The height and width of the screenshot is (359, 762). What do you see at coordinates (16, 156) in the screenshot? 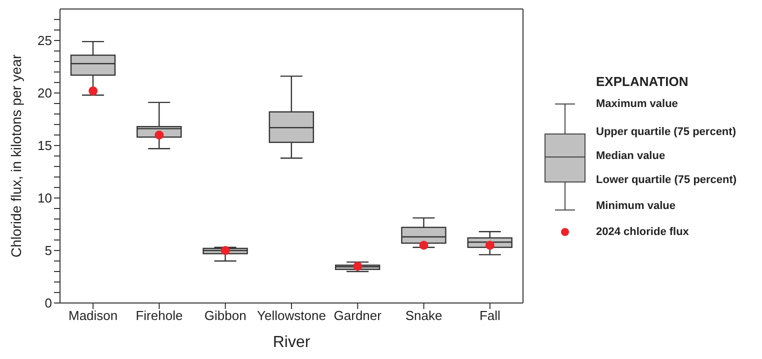
I see `y-axis-title: Chloride flux, in kilotons per year` at bounding box center [16, 156].